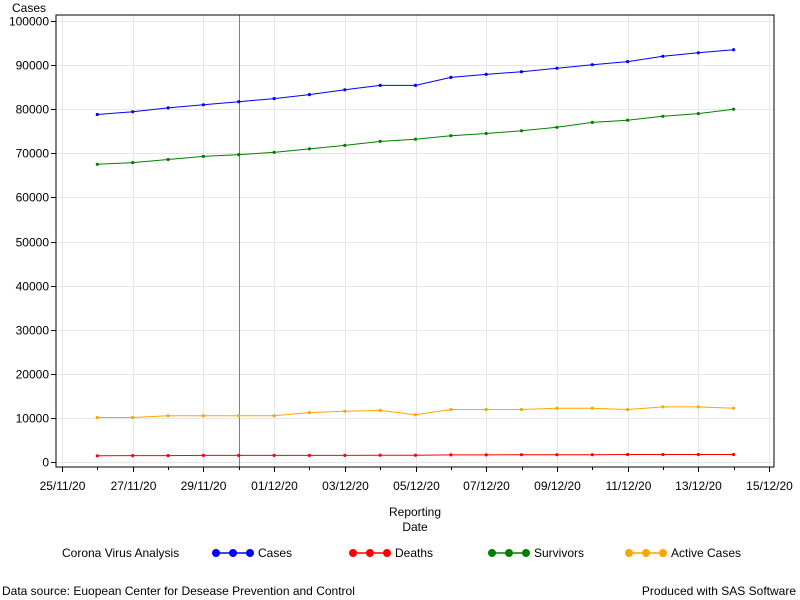 Image resolution: width=800 pixels, height=600 pixels. Describe the element at coordinates (33, 154) in the screenshot. I see `y-tick-label: 70000` at that location.